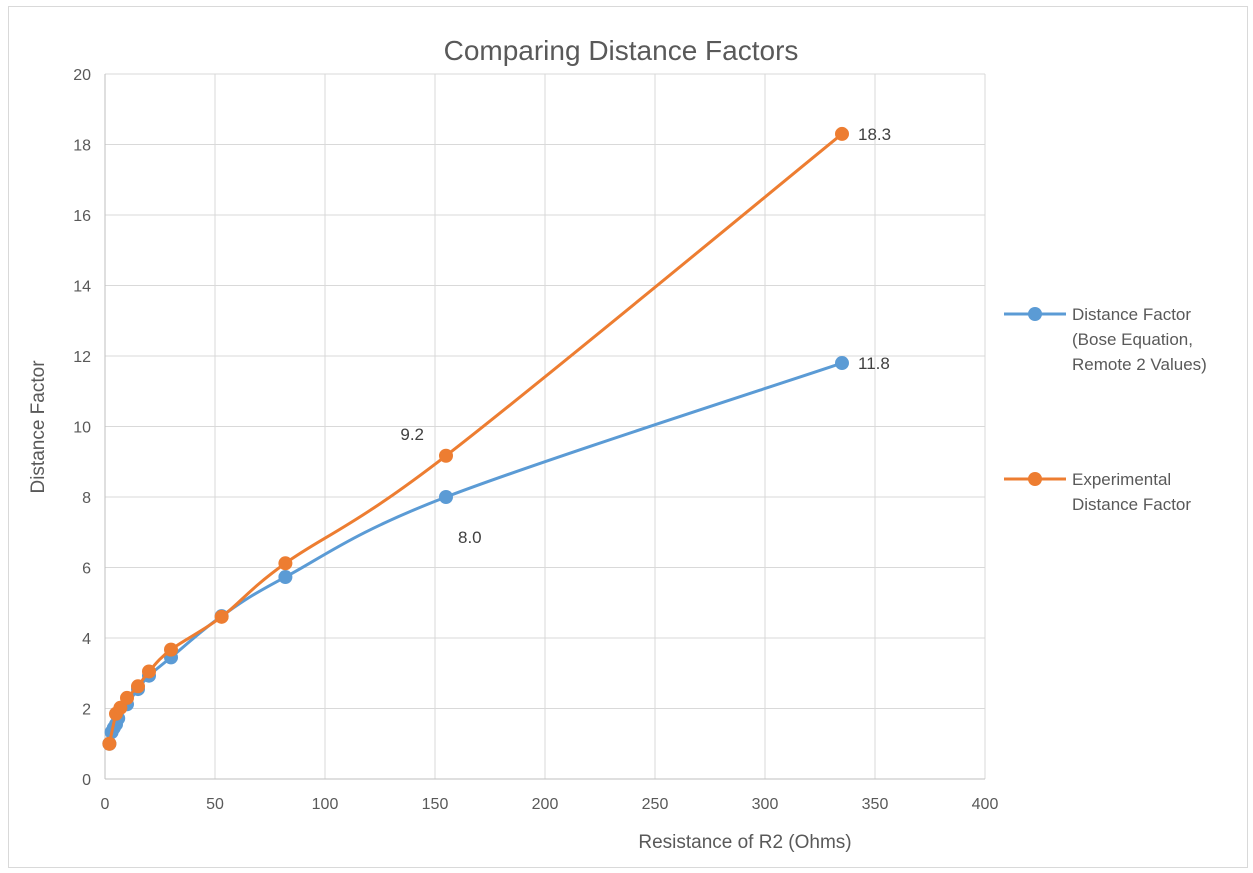 This screenshot has width=1253, height=873. Describe the element at coordinates (874, 363) in the screenshot. I see `data-label: 11.8` at that location.